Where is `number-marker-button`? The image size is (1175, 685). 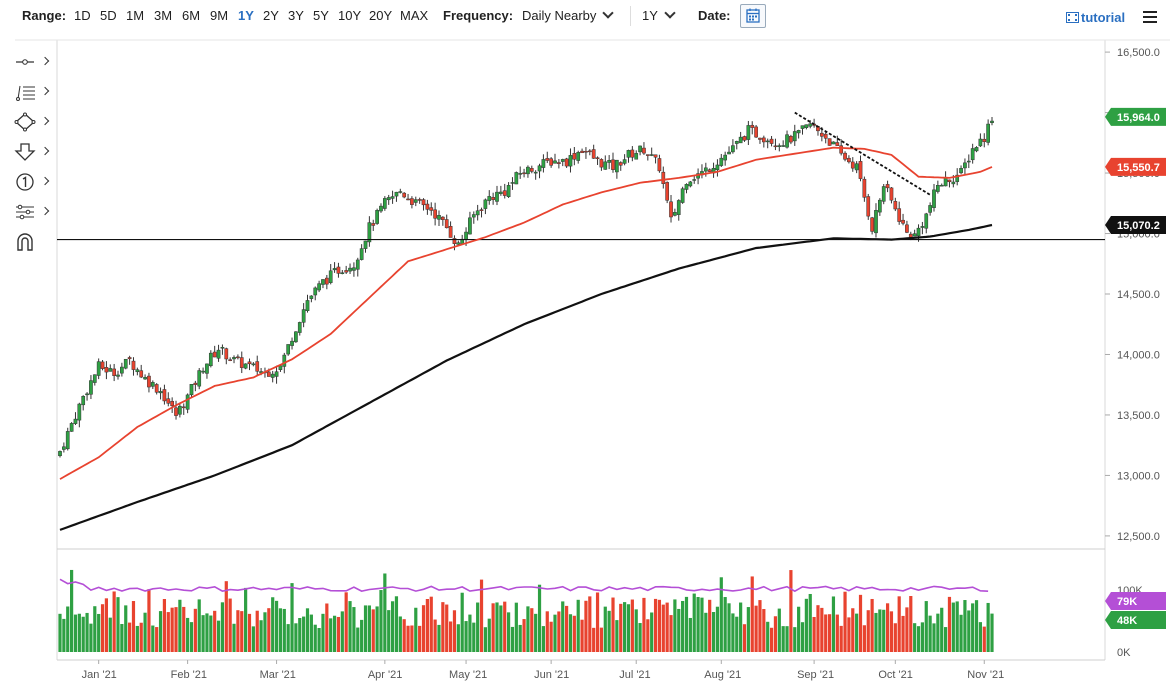 number-marker-button is located at coordinates (30, 182).